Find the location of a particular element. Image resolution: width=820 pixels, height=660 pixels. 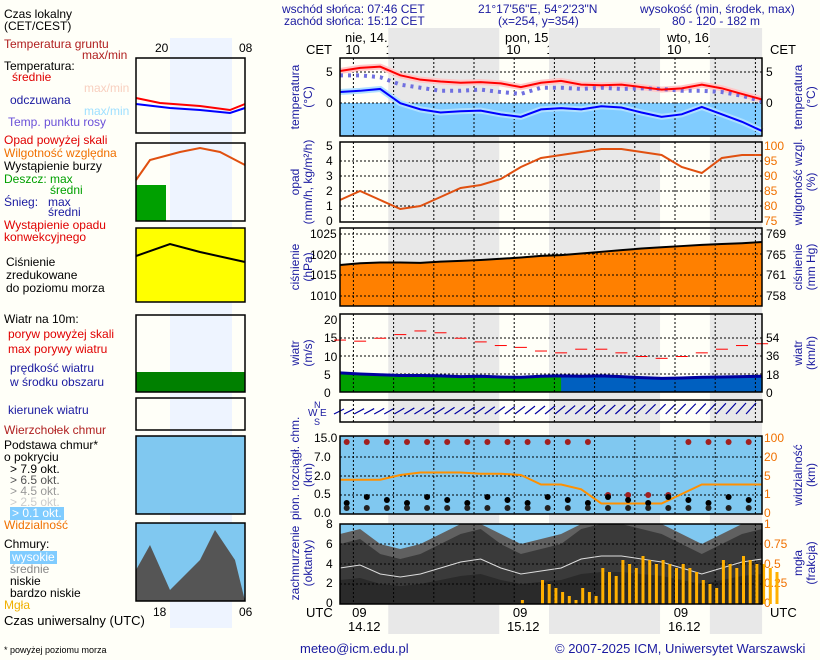

legend-dew: Temp. punktu rosy is located at coordinates (57, 122).